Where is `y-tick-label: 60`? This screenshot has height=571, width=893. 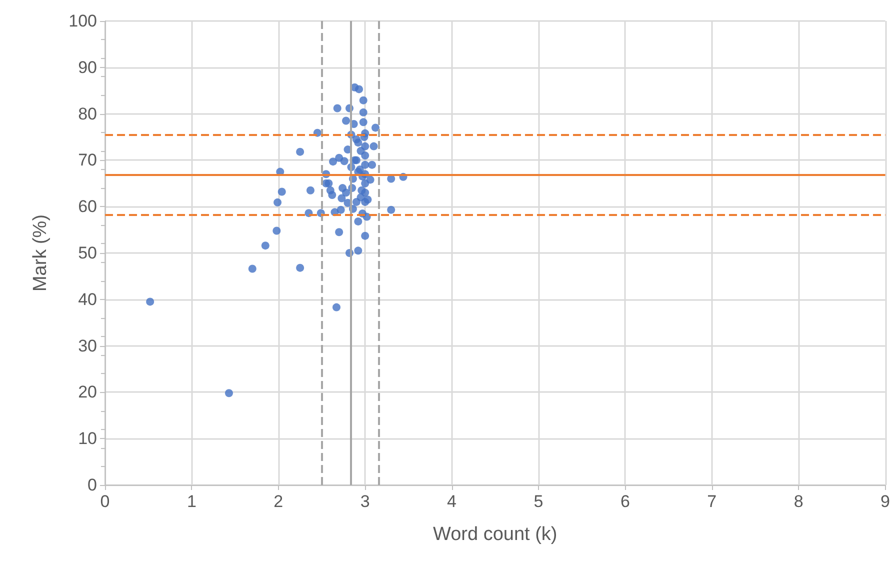 y-tick-label: 60 is located at coordinates (87, 206).